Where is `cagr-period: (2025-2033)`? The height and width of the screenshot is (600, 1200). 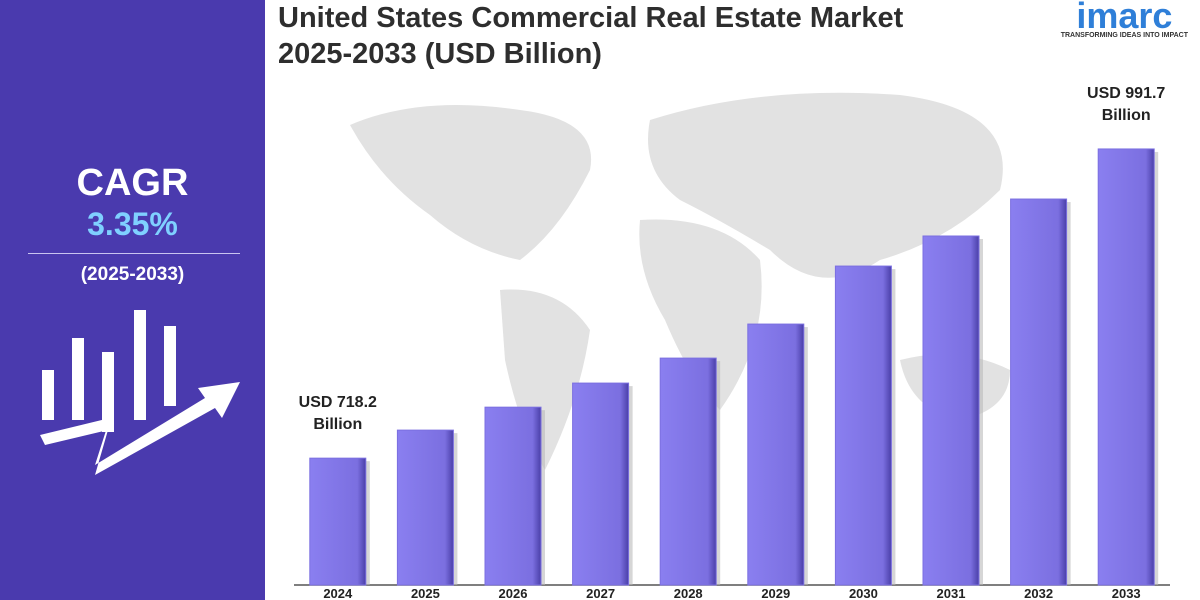 cagr-period: (2025-2033) is located at coordinates (132, 274).